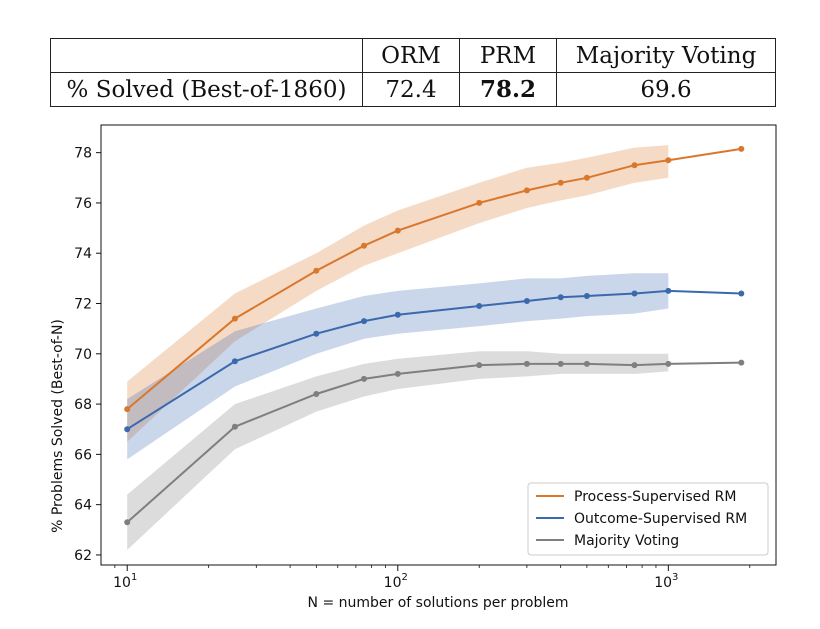 Image resolution: width=820 pixels, height=629 pixels. Describe the element at coordinates (655, 497) in the screenshot. I see `legend-label: Process-Supervised RM` at that location.